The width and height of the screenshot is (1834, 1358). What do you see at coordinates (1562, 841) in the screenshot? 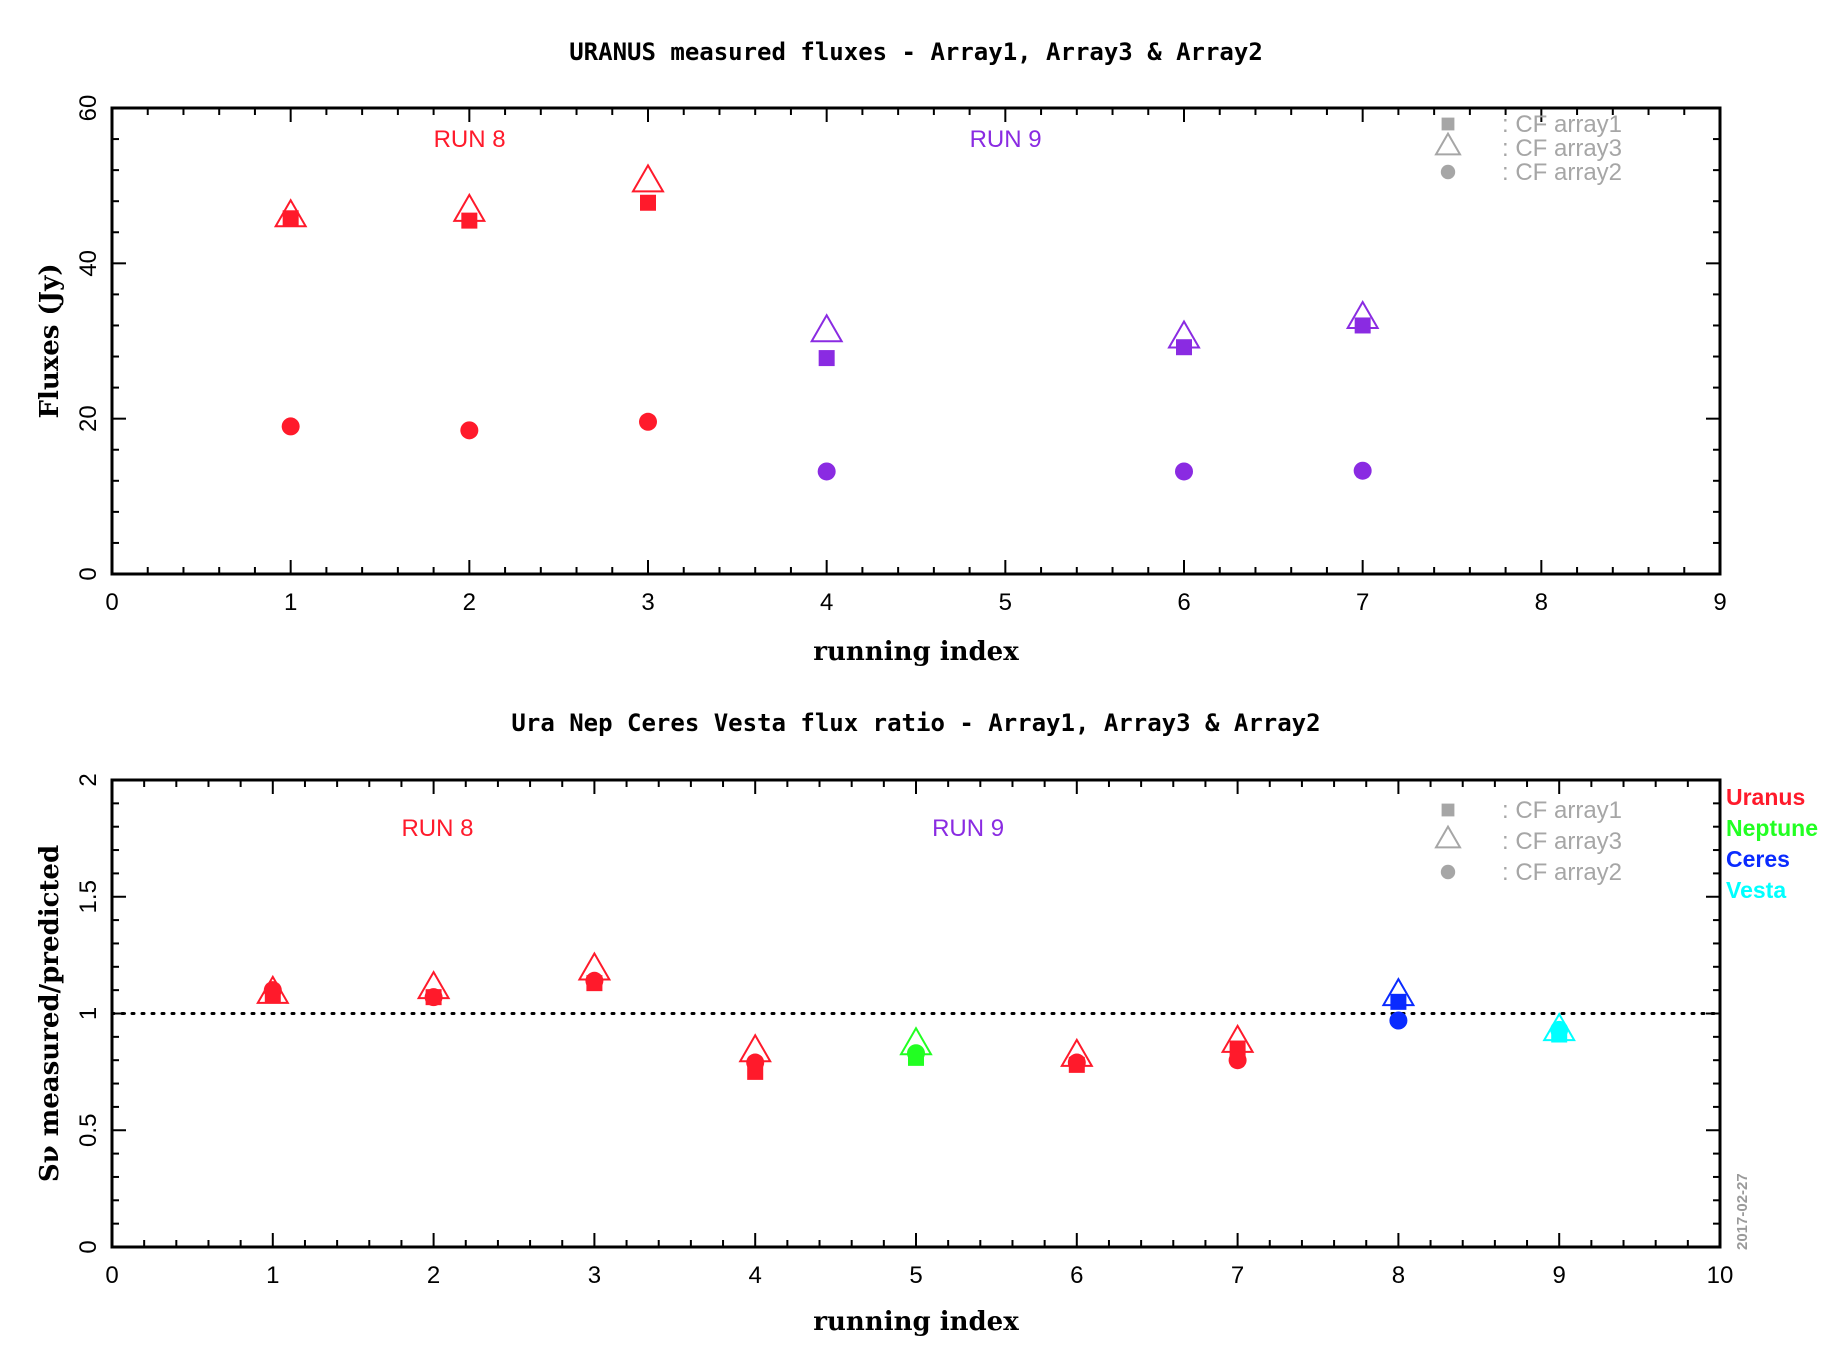
I see `chart-2-legend-label: : CF array3` at bounding box center [1562, 841].